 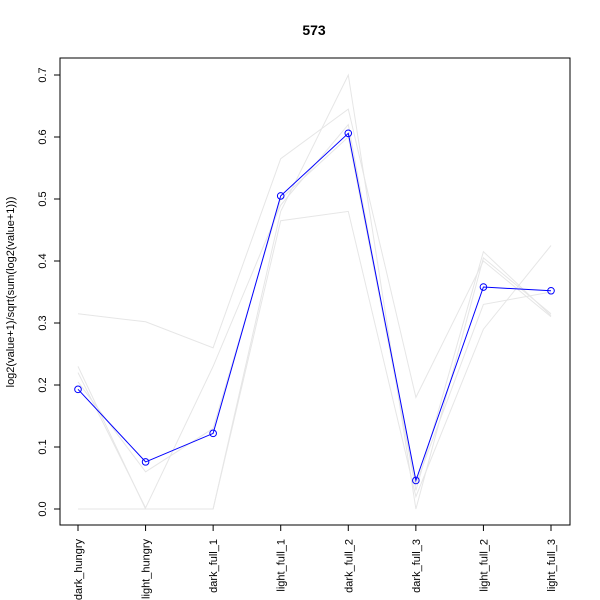 What do you see at coordinates (214, 566) in the screenshot?
I see `x-tick-label: dark_full_1` at bounding box center [214, 566].